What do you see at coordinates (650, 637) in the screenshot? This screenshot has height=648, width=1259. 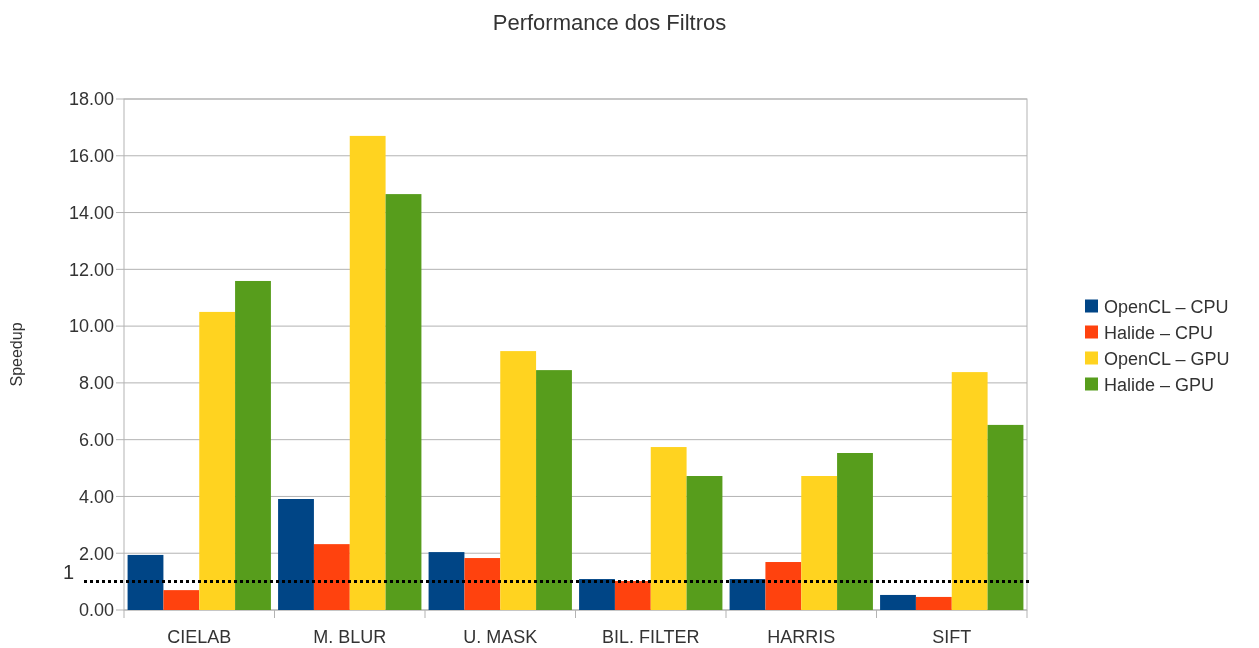 I see `x-tick-label: BIL. FILTER` at bounding box center [650, 637].